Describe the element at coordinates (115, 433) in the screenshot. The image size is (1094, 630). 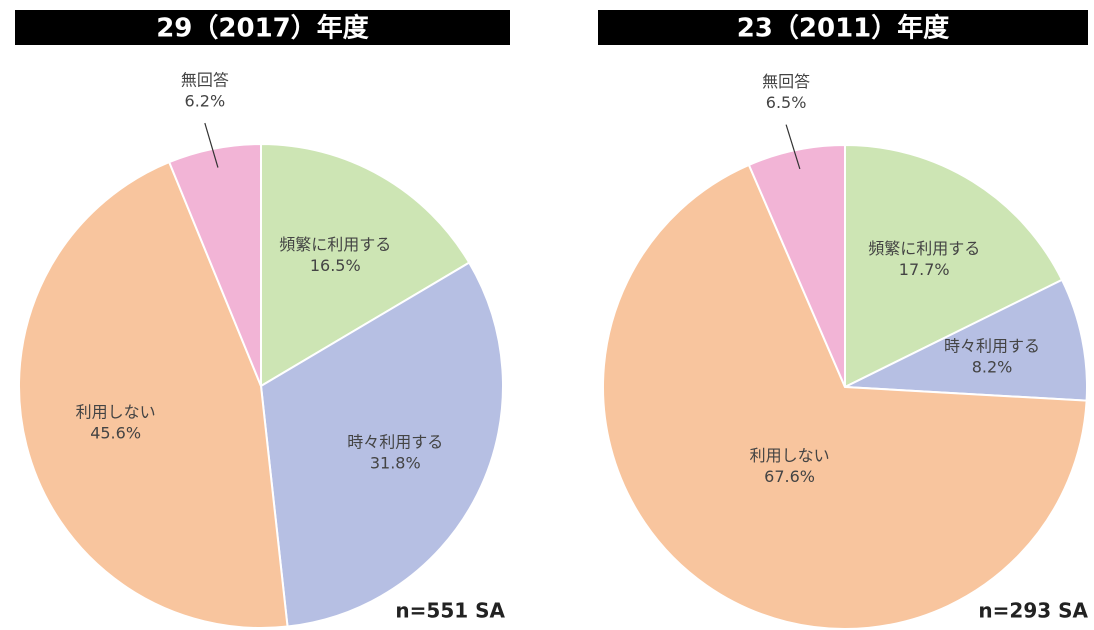
I see `slice-value: 45.6%` at that location.